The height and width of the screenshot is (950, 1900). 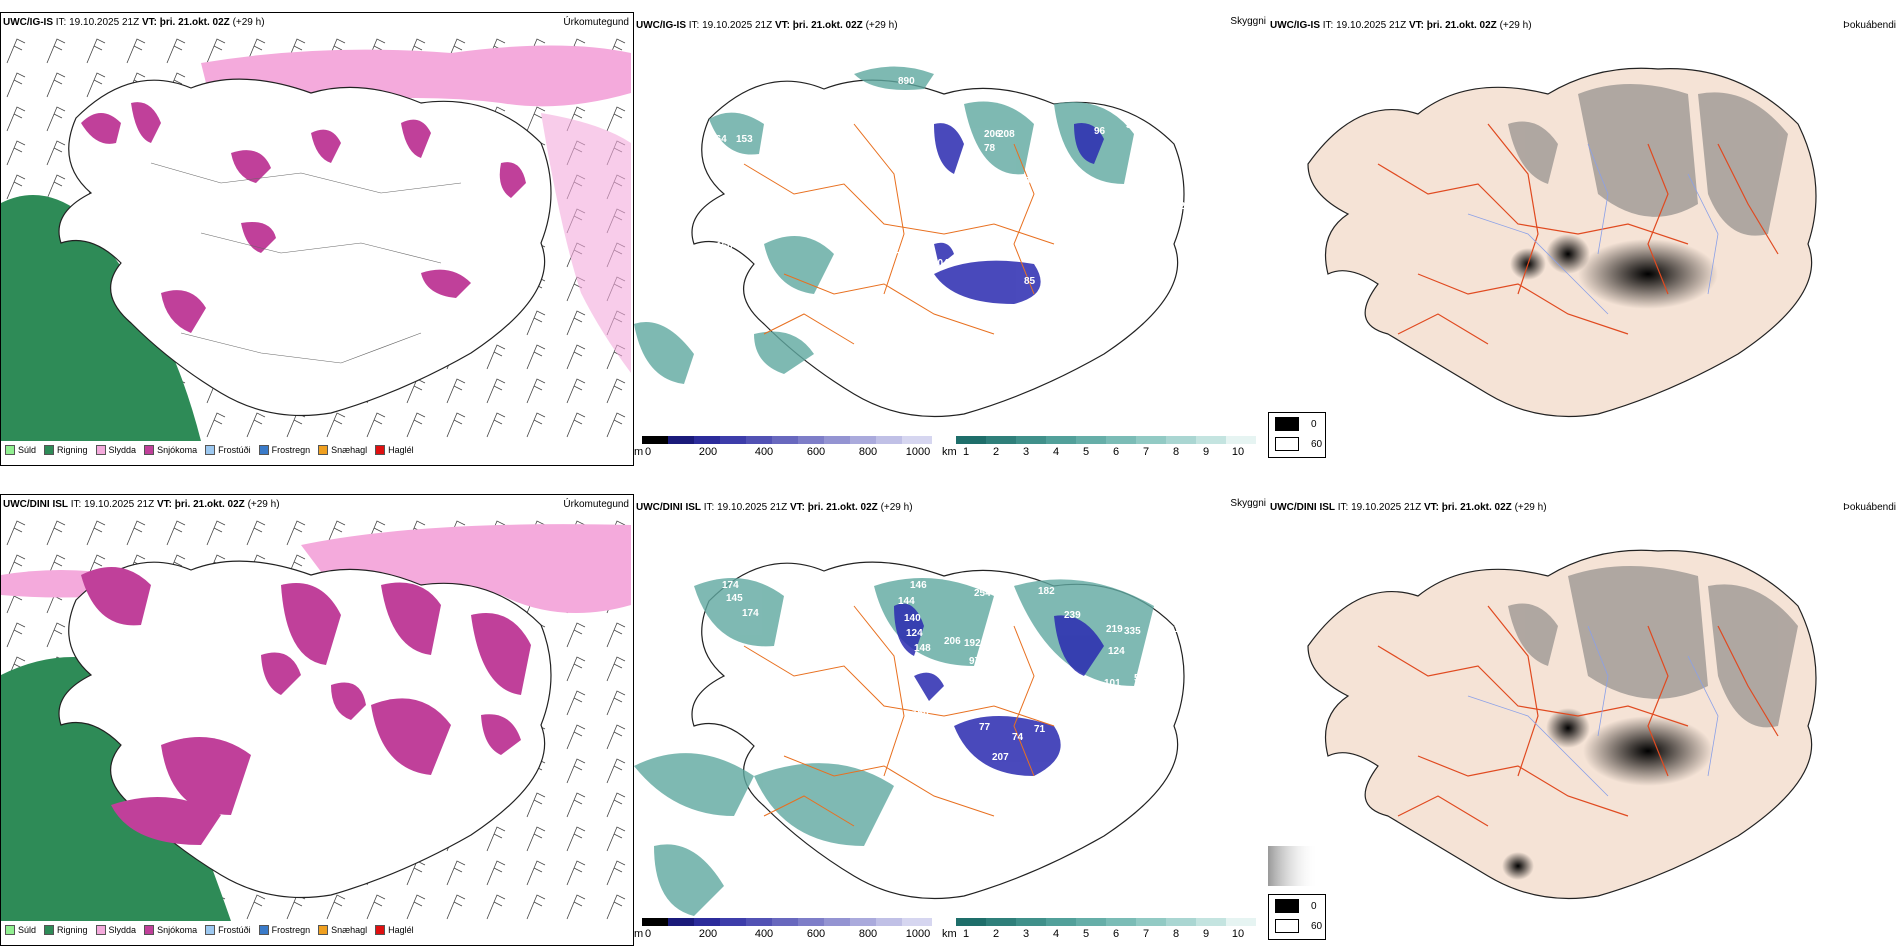 I want to click on vis-unit: km, so click(x=949, y=452).